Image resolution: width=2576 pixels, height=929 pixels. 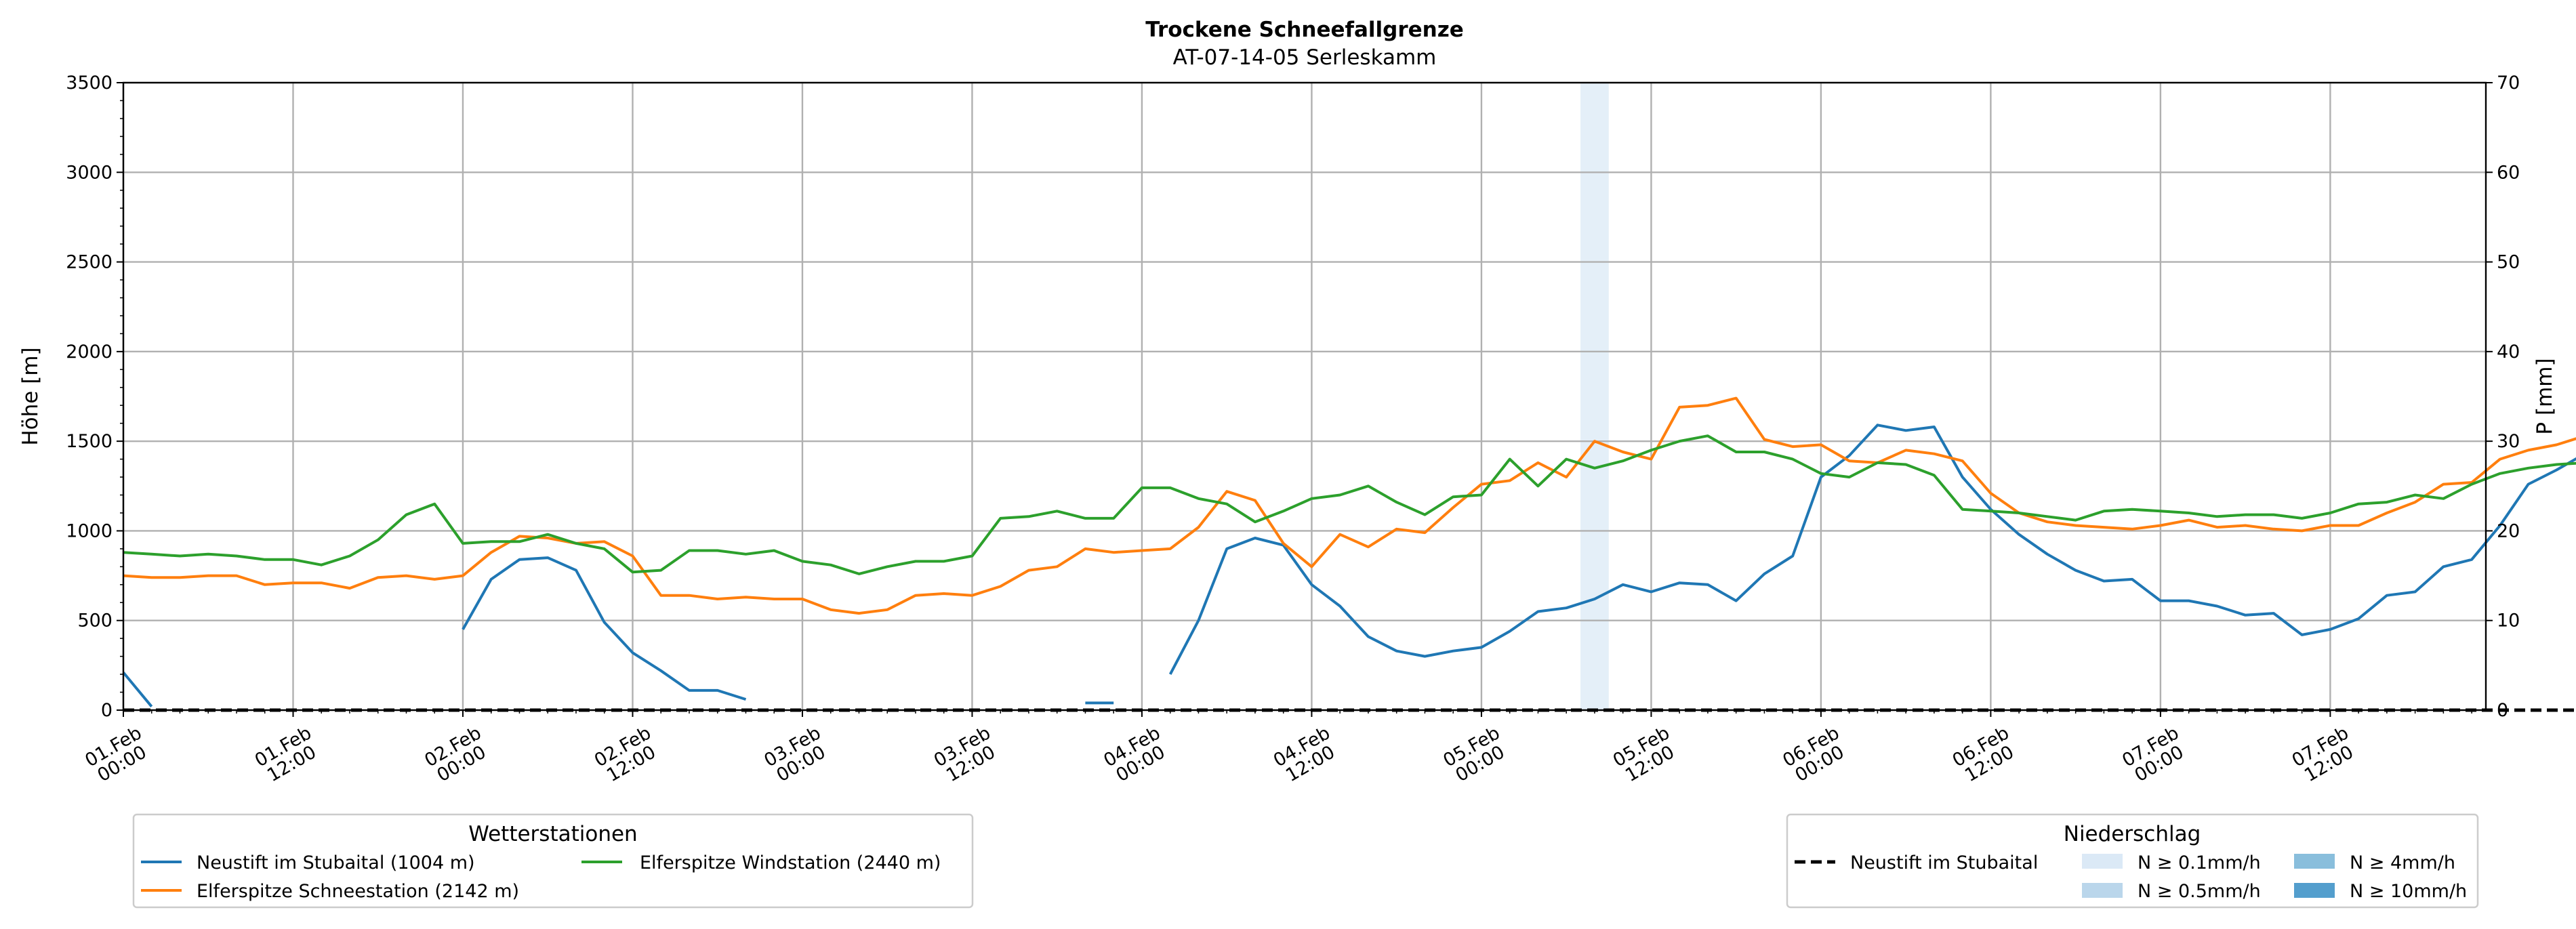 What do you see at coordinates (1816, 754) in the screenshot?
I see `x-tick-label: 06.Feb00:00` at bounding box center [1816, 754].